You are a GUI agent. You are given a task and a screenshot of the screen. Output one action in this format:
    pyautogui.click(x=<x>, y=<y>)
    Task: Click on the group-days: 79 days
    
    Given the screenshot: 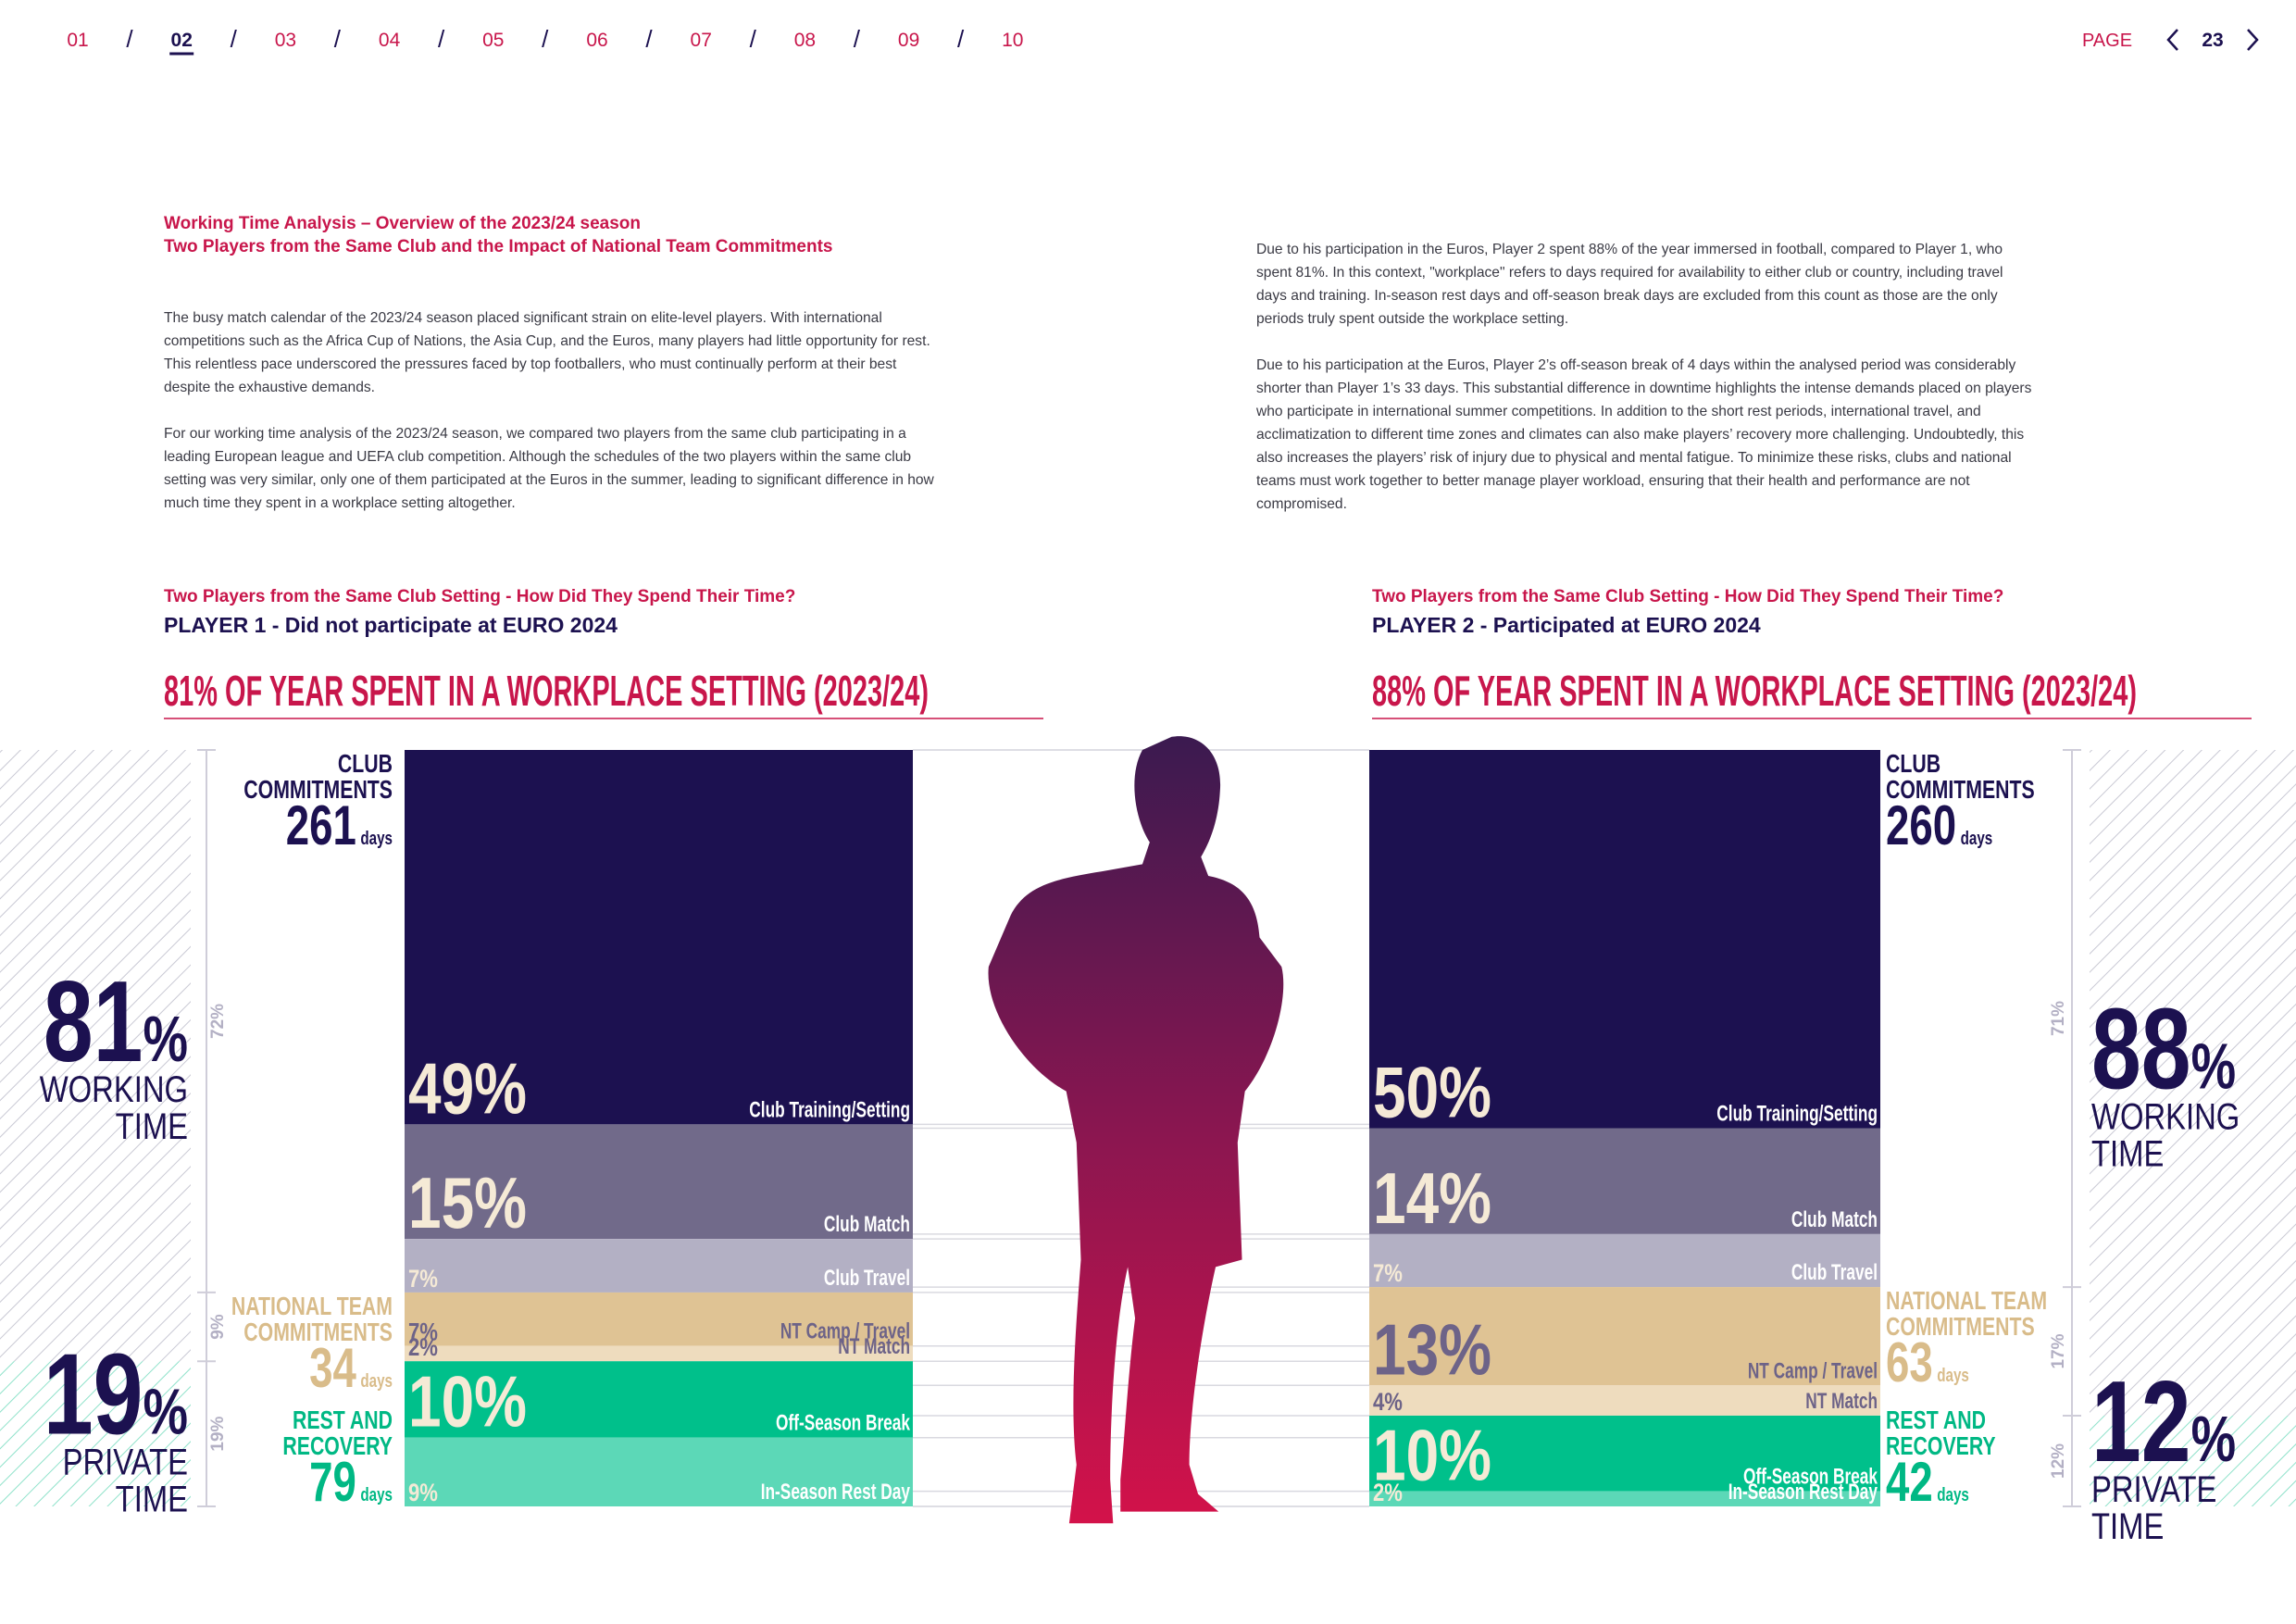 What is the action you would take?
    pyautogui.click(x=351, y=1482)
    